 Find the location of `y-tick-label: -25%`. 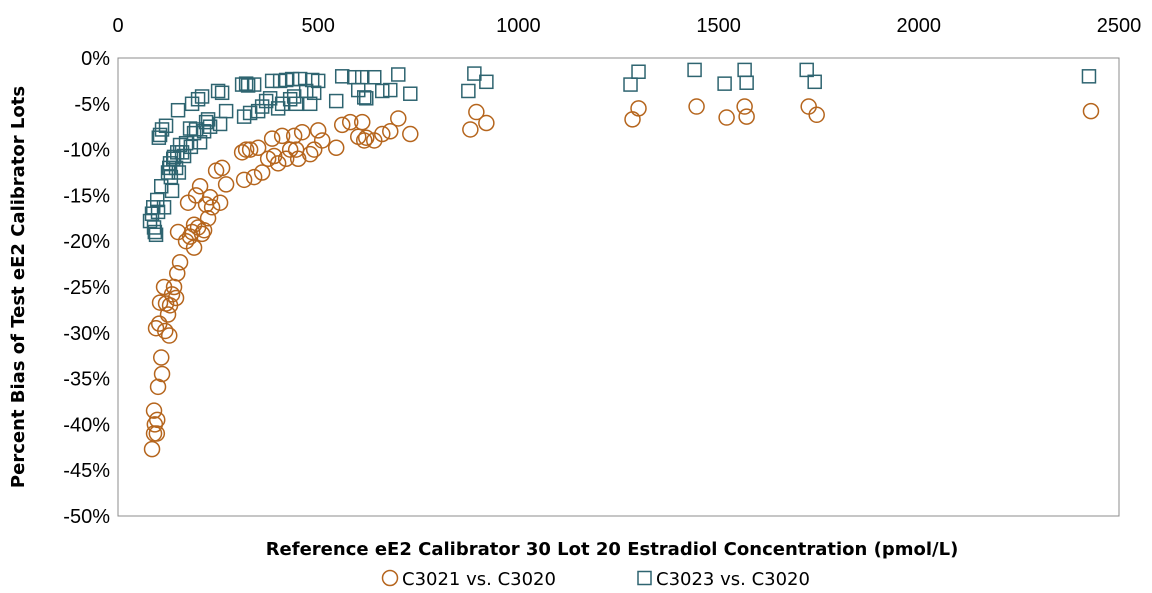

y-tick-label: -25% is located at coordinates (86, 288).